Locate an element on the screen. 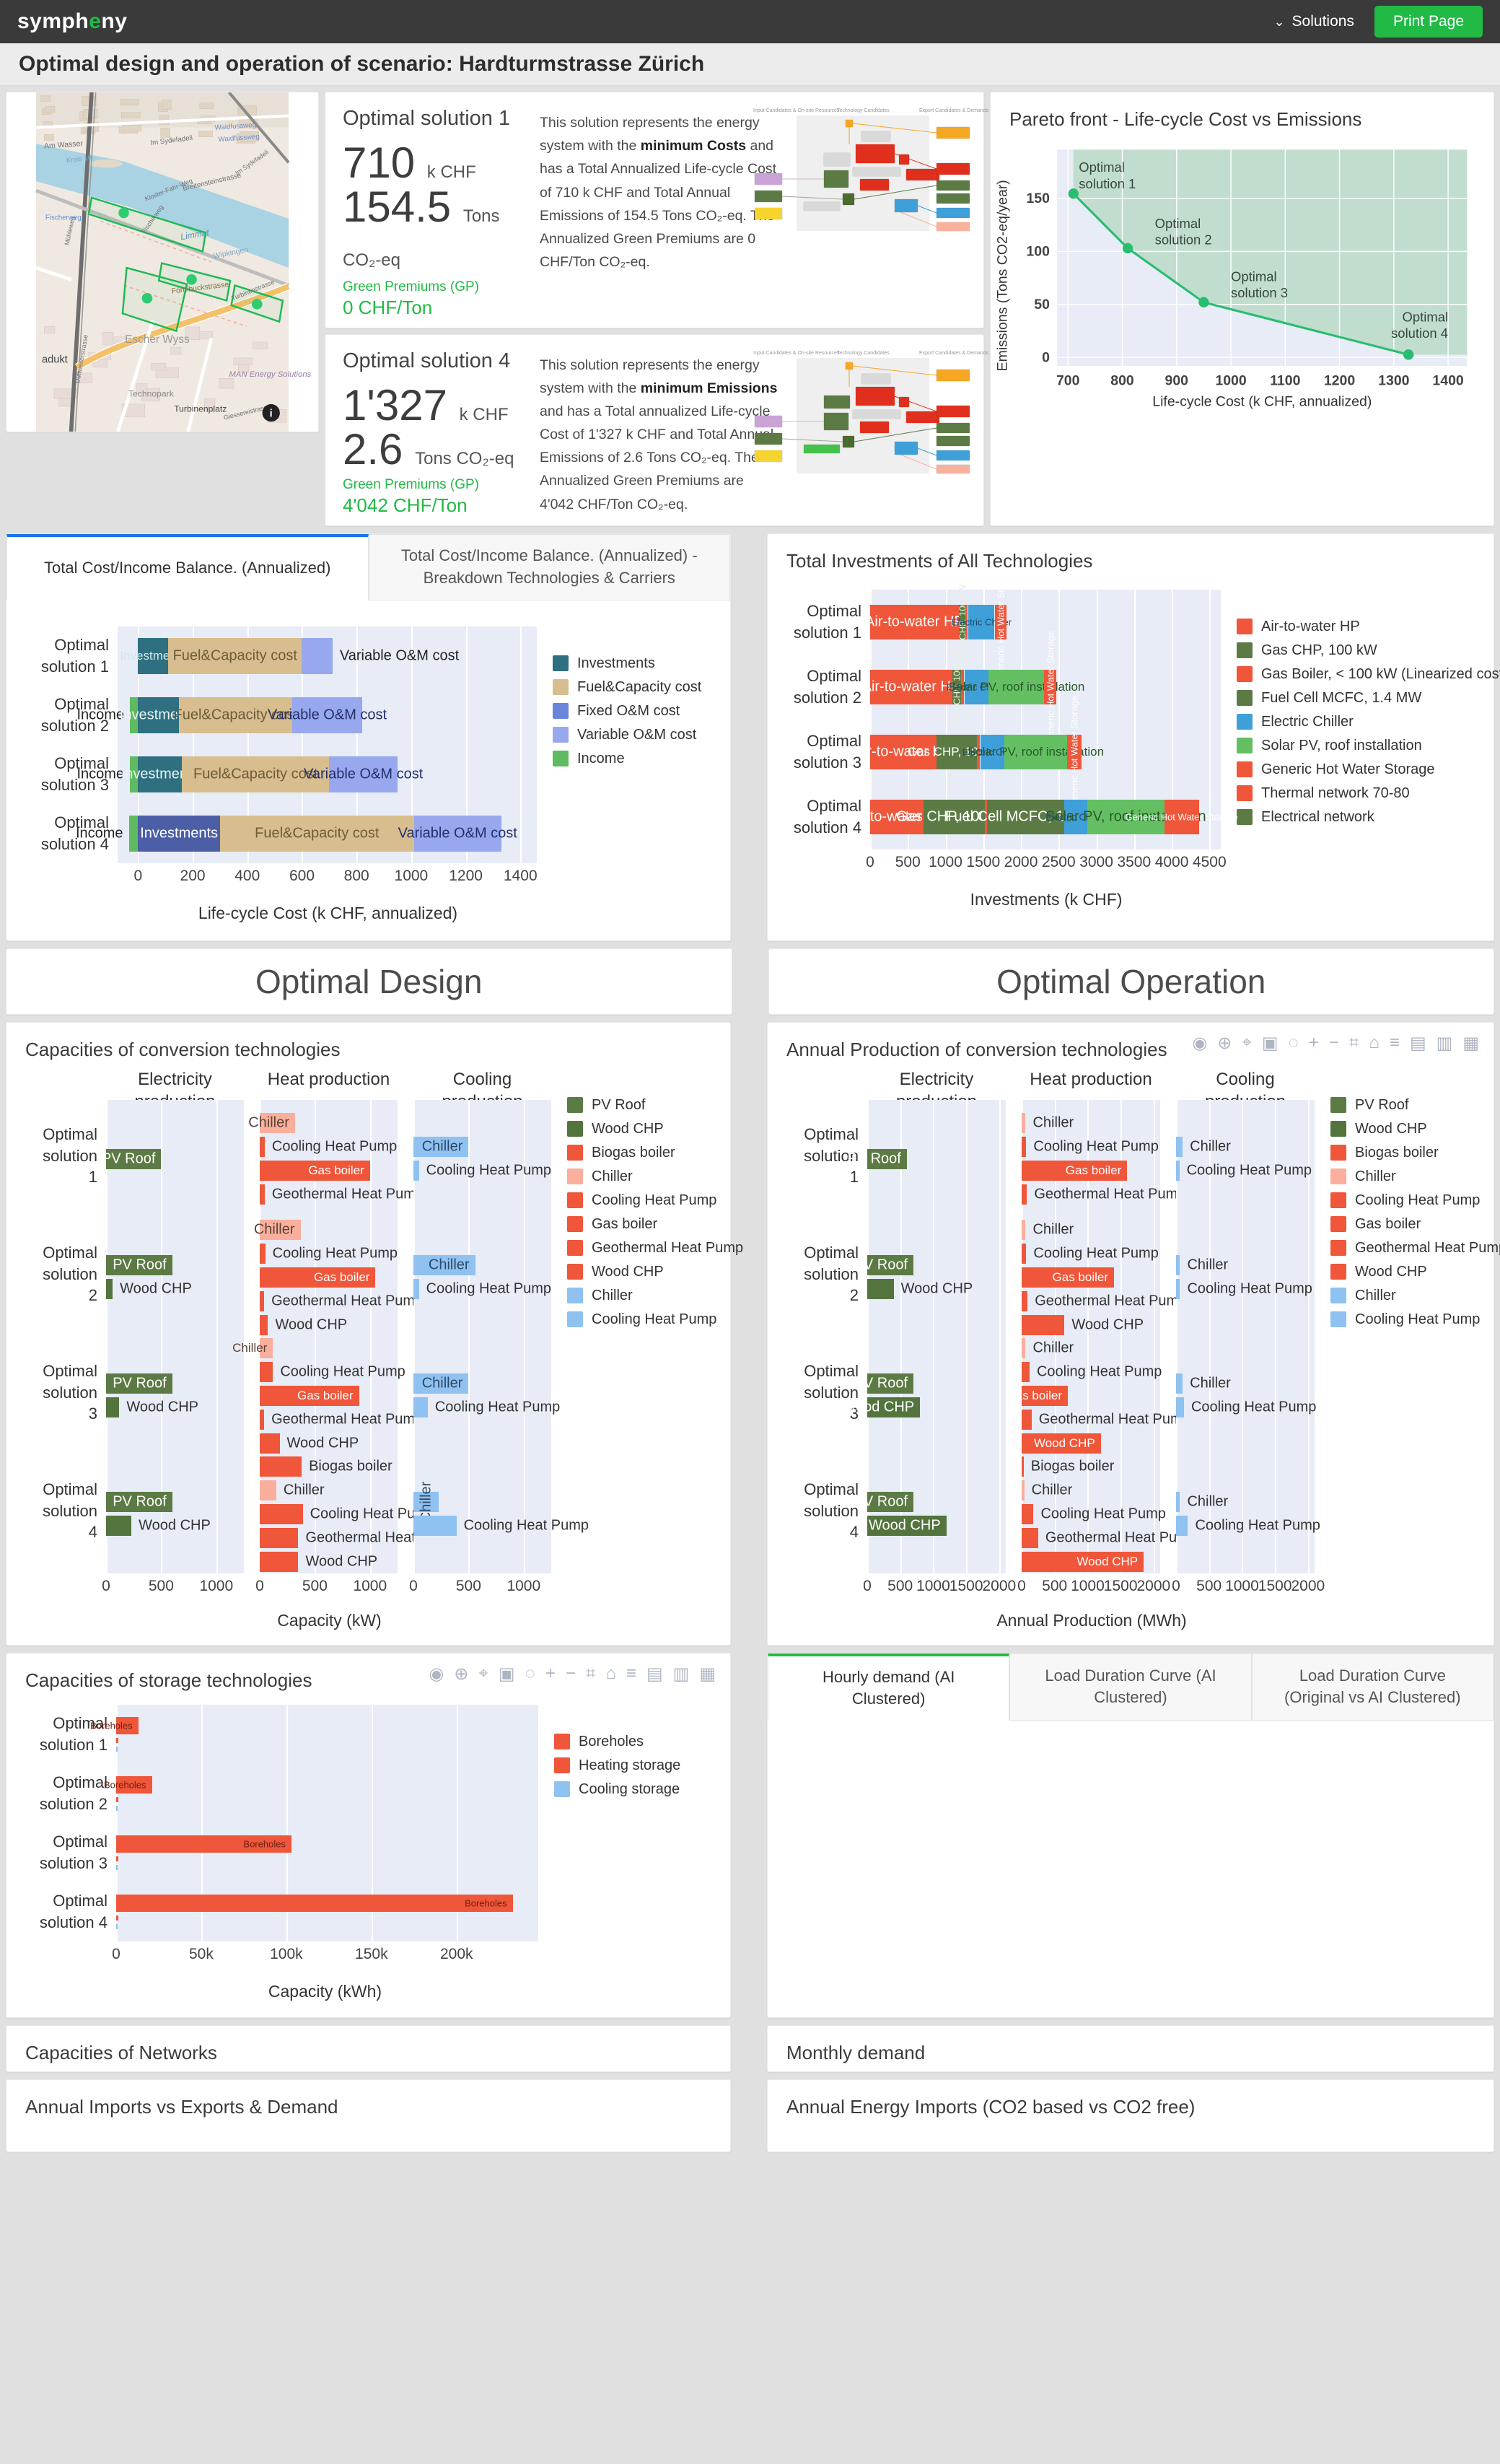 This screenshot has width=1500, height=2464. axis-tick-label: 0 is located at coordinates (413, 1585).